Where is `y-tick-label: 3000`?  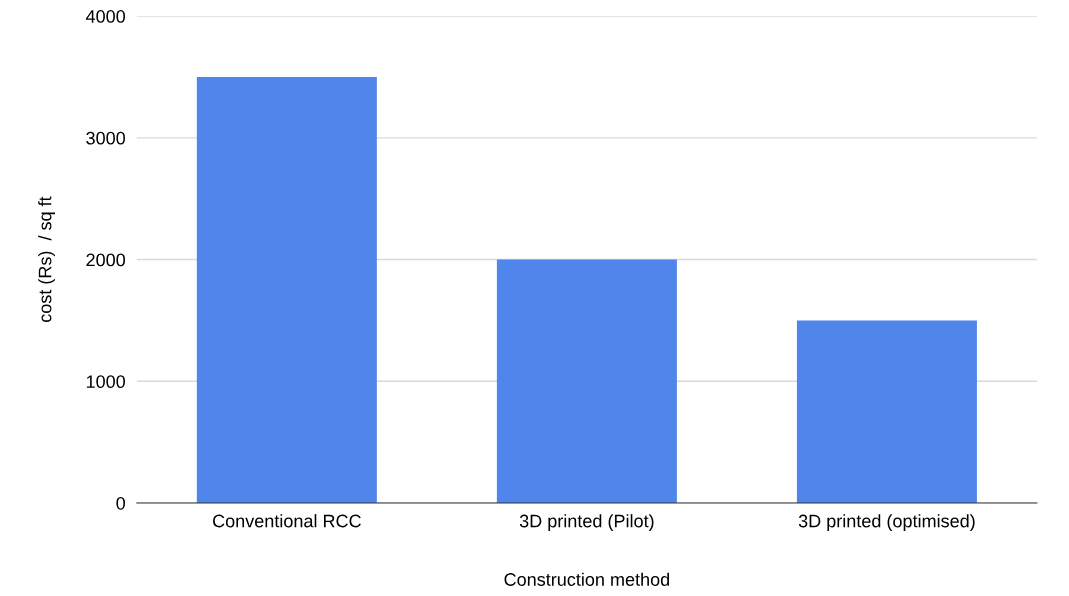 y-tick-label: 3000 is located at coordinates (106, 138).